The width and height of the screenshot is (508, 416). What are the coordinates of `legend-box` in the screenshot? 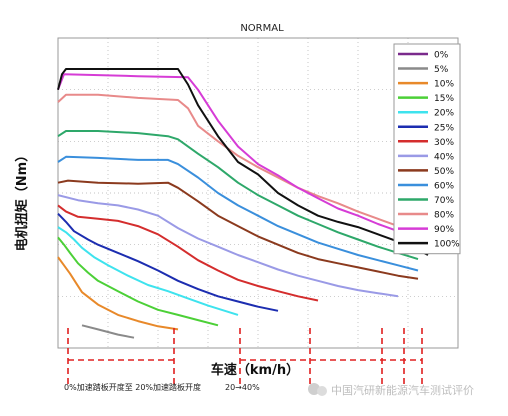 It's located at (427, 149).